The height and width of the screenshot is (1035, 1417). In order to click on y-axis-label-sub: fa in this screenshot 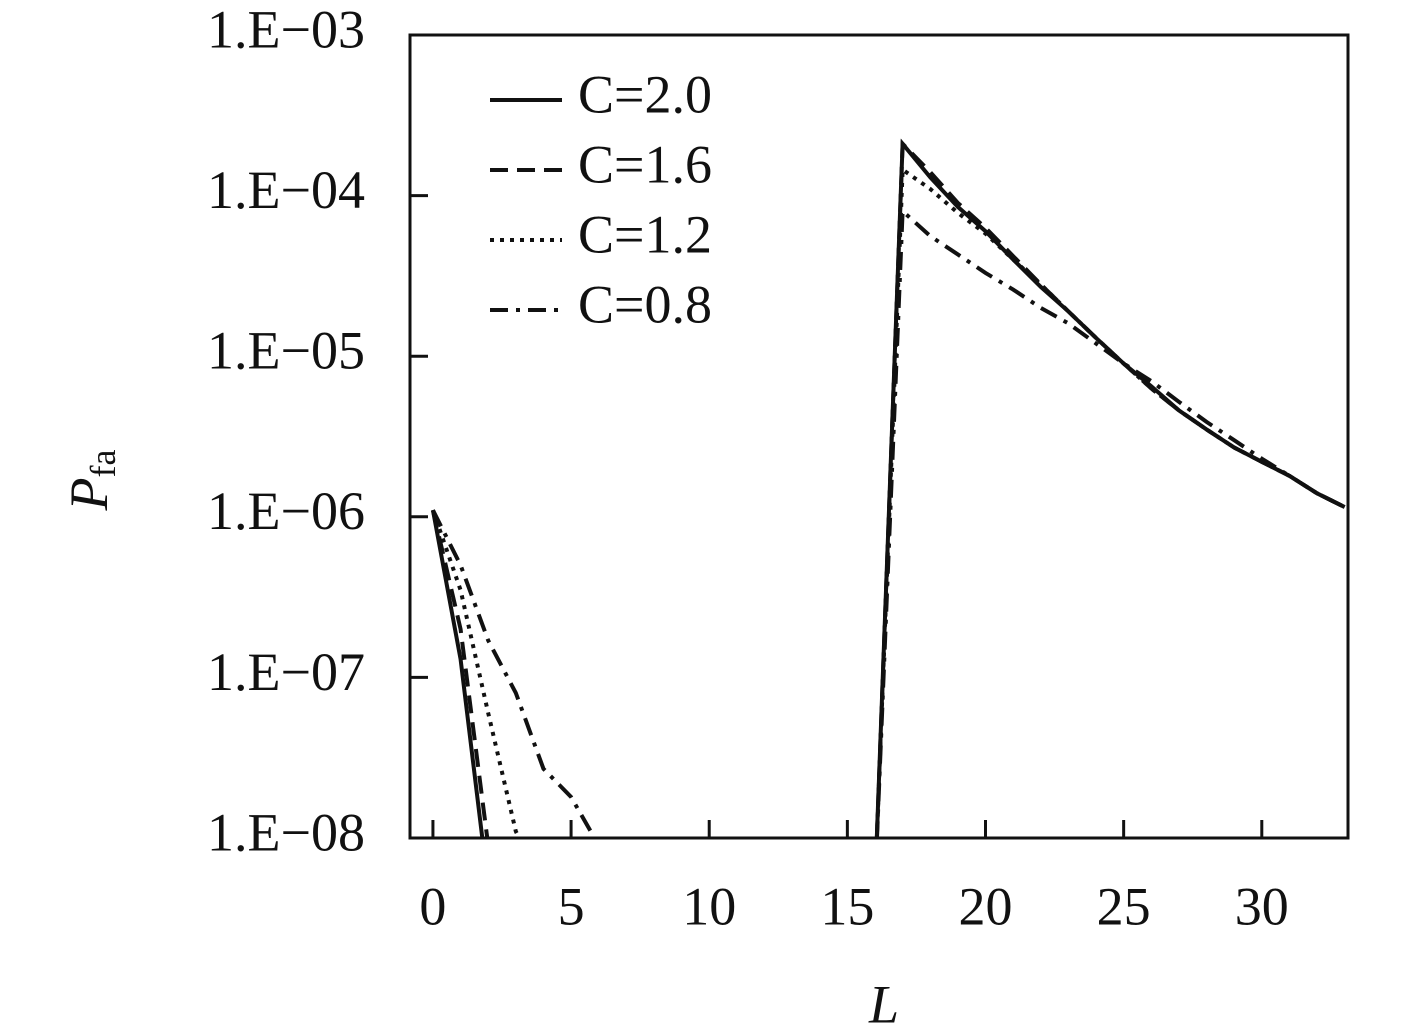, I will do `click(103, 463)`.